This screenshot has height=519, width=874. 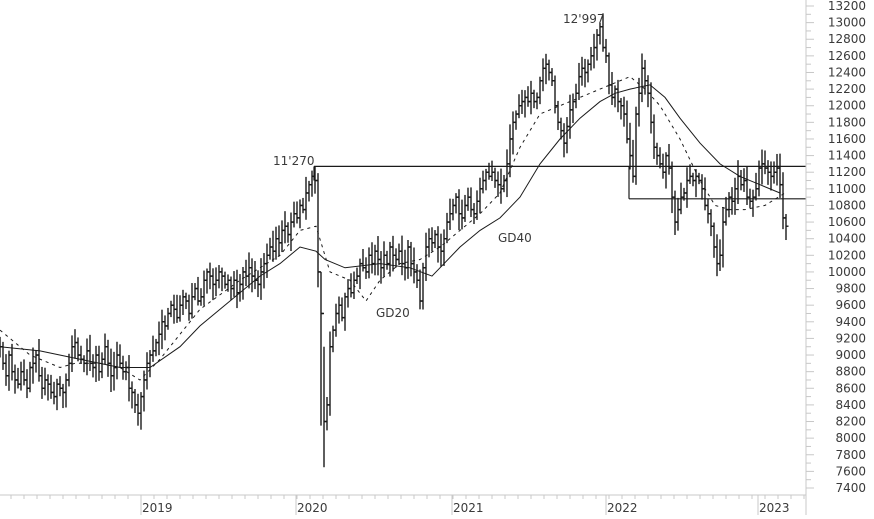 What do you see at coordinates (850, 438) in the screenshot?
I see `y-tick-label: 8000` at bounding box center [850, 438].